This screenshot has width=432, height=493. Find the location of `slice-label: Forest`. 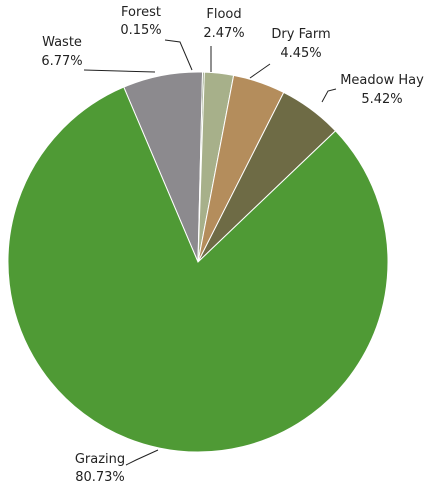

slice-label: Forest is located at coordinates (141, 12).